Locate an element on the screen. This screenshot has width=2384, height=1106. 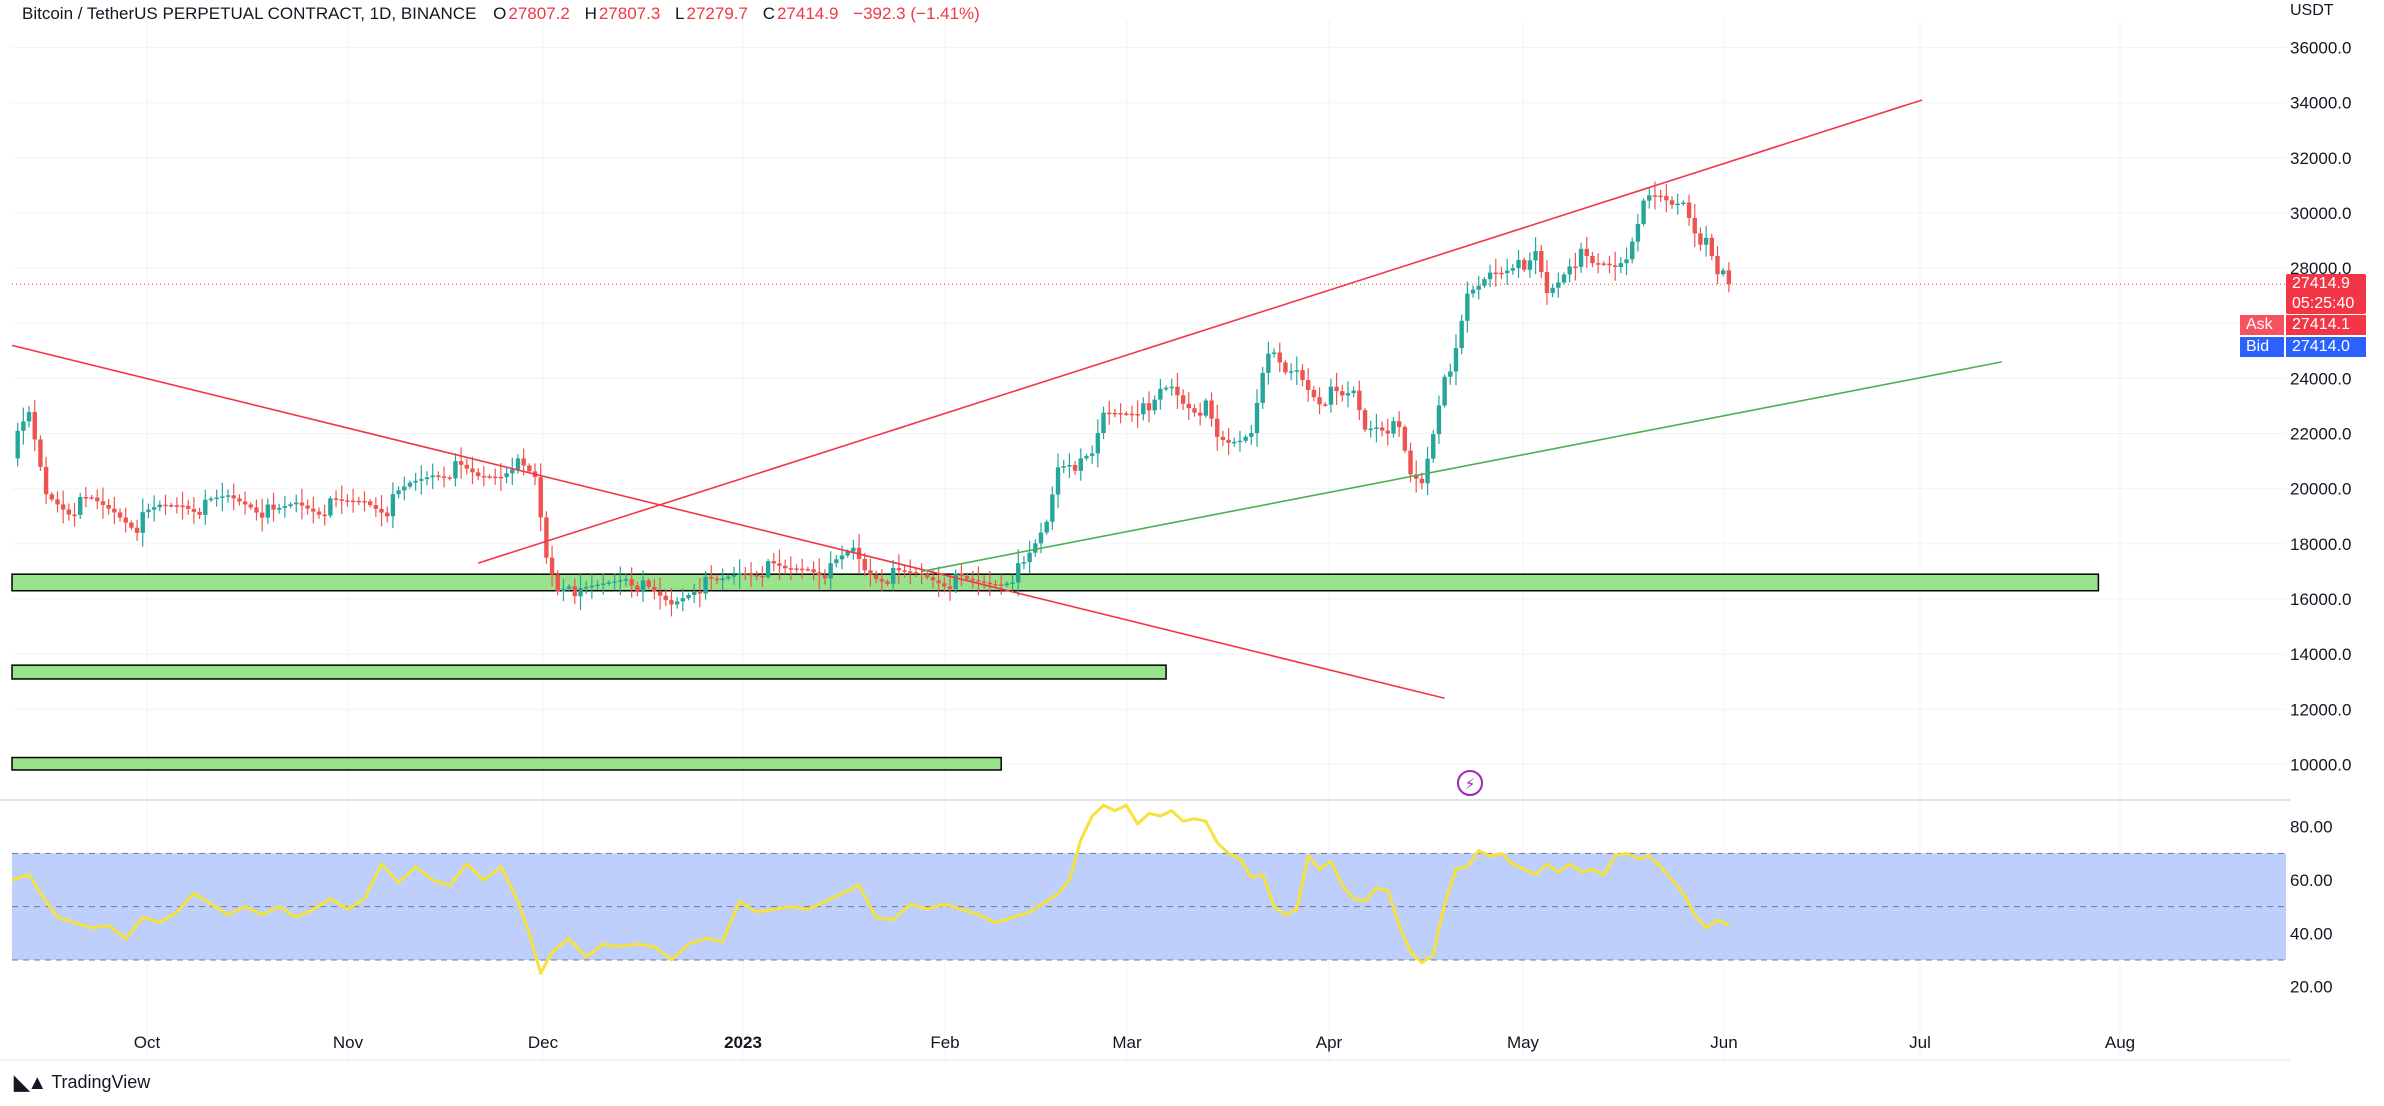
x-tick-label: May is located at coordinates (1523, 1042).